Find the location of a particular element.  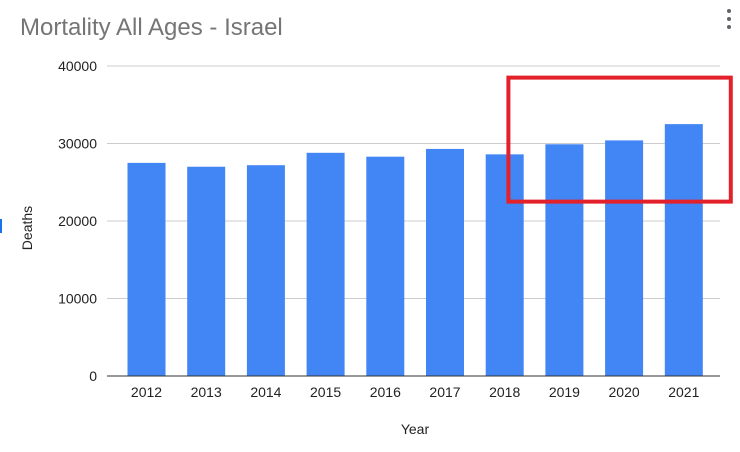

x-tick-label: 2016 is located at coordinates (385, 392).